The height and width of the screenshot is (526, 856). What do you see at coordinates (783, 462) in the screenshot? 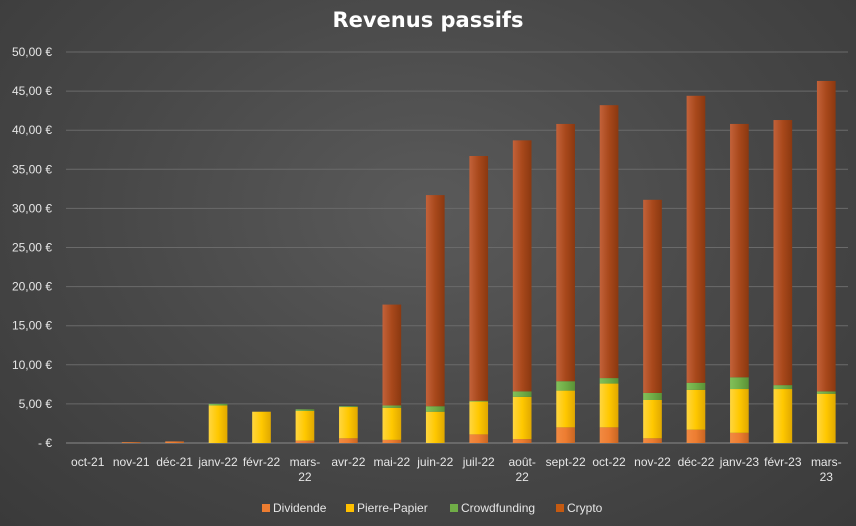
I see `x-tick-label: févr-23` at bounding box center [783, 462].